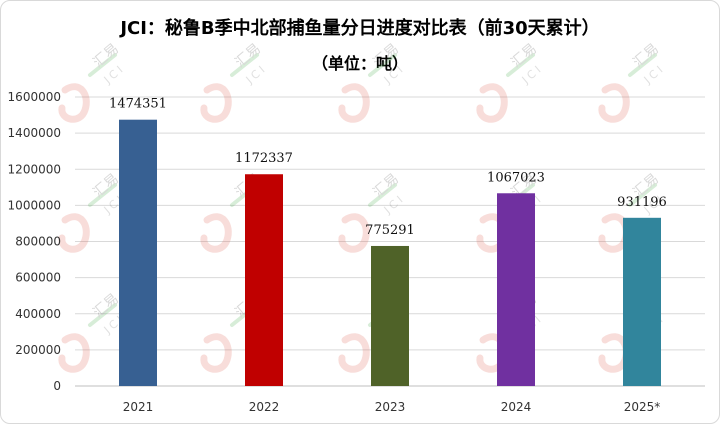 Image resolution: width=720 pixels, height=424 pixels. What do you see at coordinates (34, 205) in the screenshot?
I see `y-tick-label: 1000000` at bounding box center [34, 205].